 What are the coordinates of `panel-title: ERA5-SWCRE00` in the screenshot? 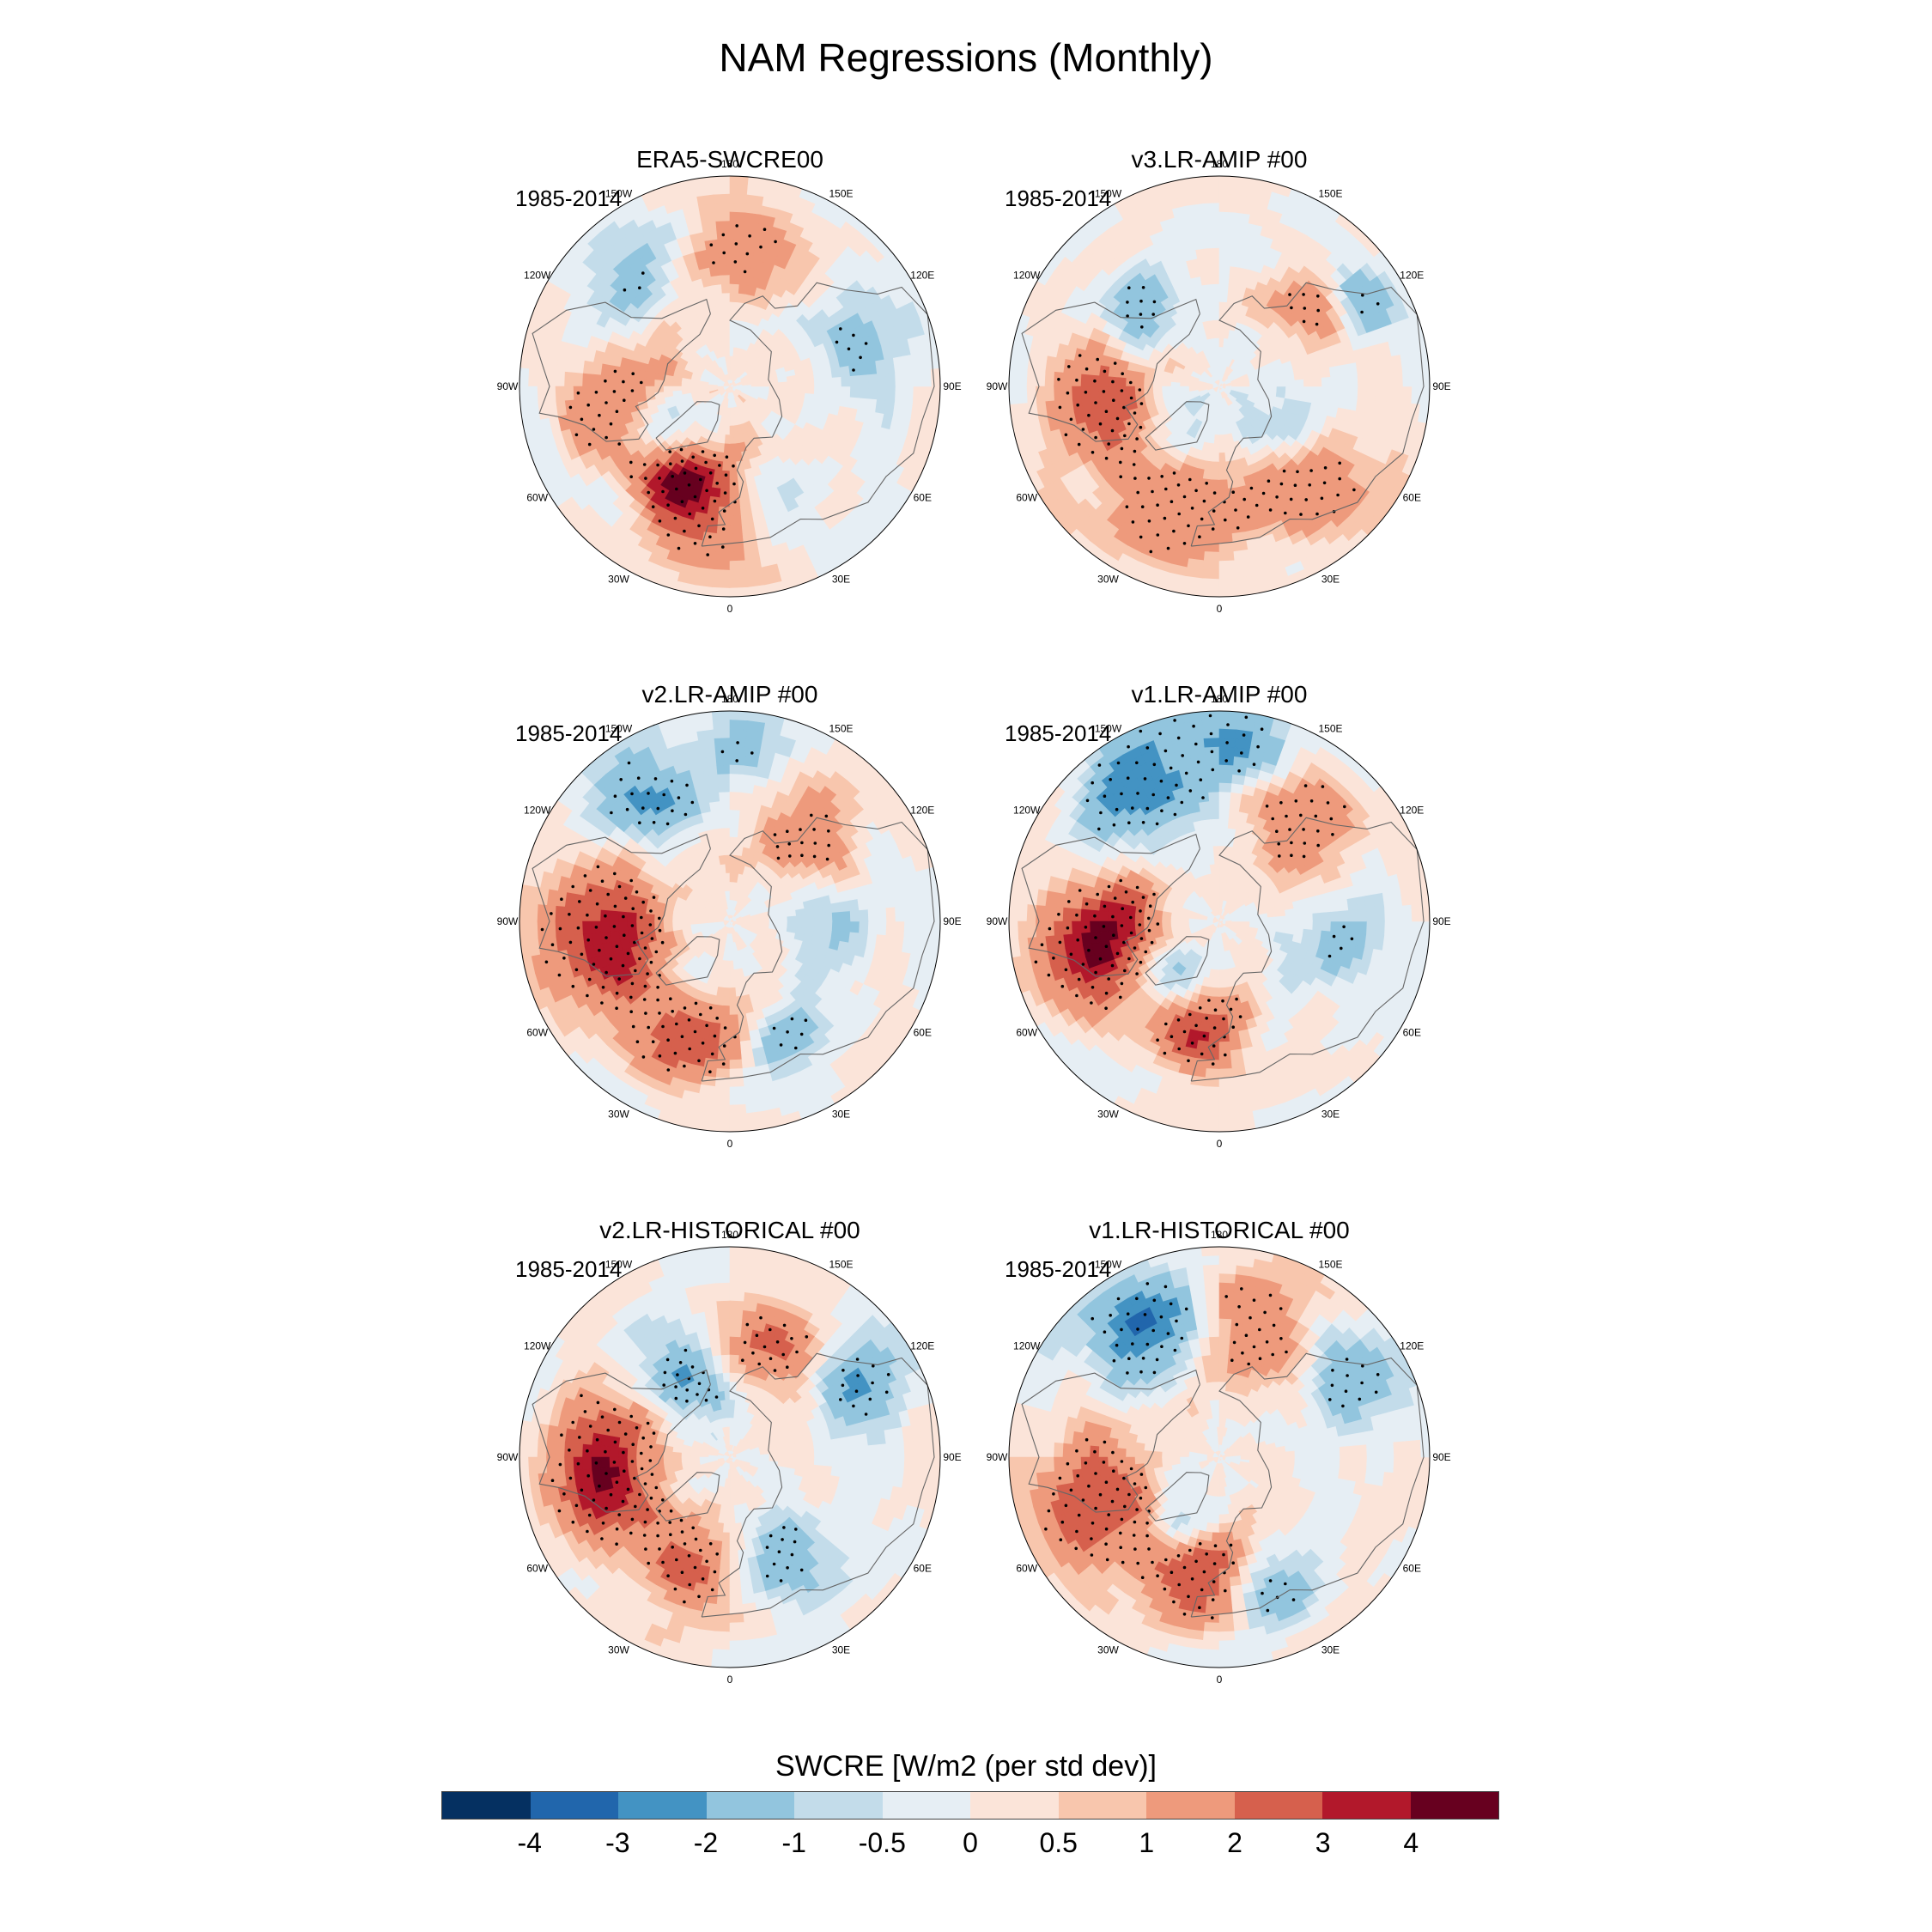 It's located at (729, 159).